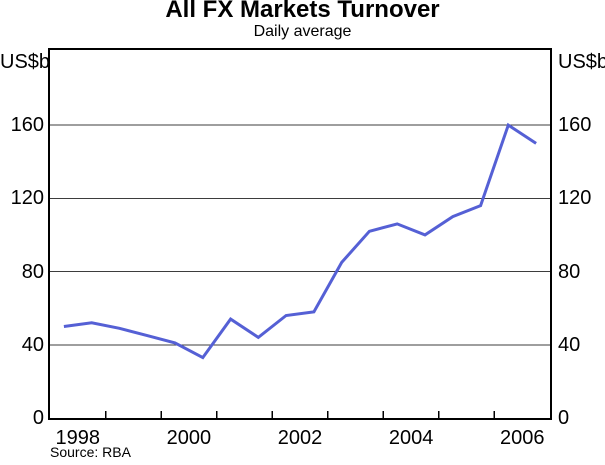  Describe the element at coordinates (564, 418) in the screenshot. I see `y-tick-label-right-0: 0` at that location.